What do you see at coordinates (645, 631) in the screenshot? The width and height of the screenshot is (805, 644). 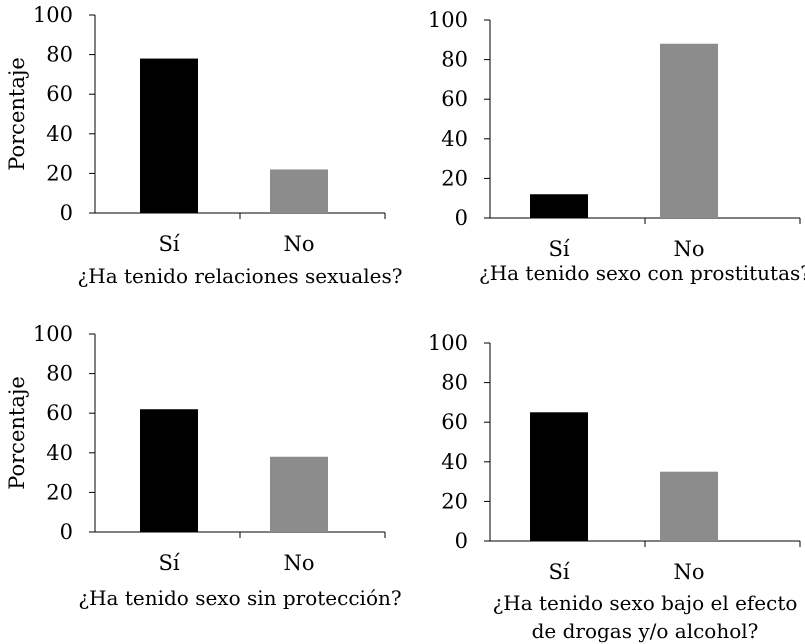 I see `x-axis-title: de drogas y/o alcohol?` at bounding box center [645, 631].